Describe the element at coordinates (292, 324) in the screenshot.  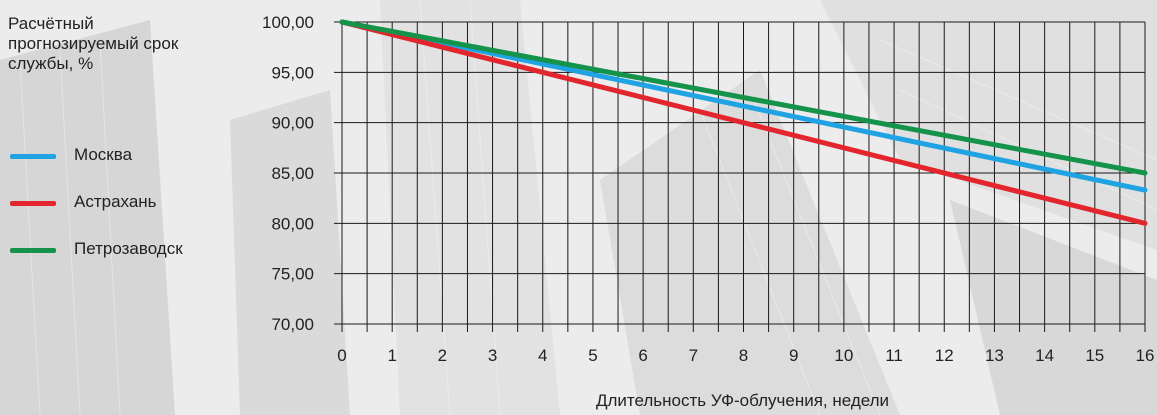
I see `y-tick-label: 70,00` at that location.